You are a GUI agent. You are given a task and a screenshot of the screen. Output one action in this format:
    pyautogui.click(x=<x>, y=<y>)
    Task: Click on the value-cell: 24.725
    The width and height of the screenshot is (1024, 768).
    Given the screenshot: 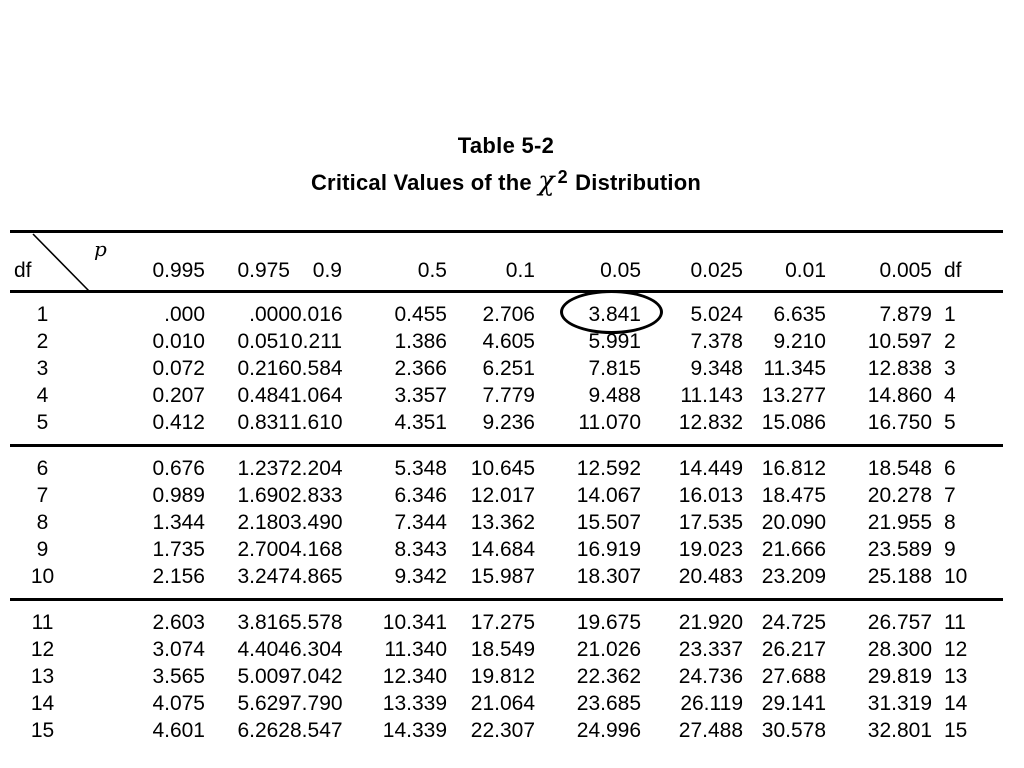 What is the action you would take?
    pyautogui.click(x=793, y=622)
    